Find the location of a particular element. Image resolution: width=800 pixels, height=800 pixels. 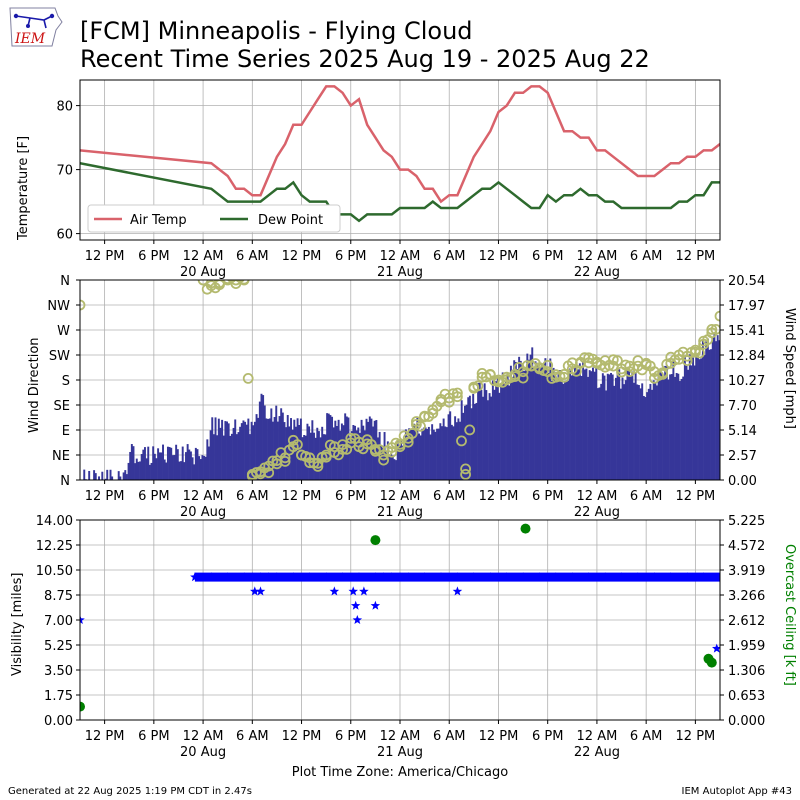

wind-direction-tick-label: W is located at coordinates (63, 331).